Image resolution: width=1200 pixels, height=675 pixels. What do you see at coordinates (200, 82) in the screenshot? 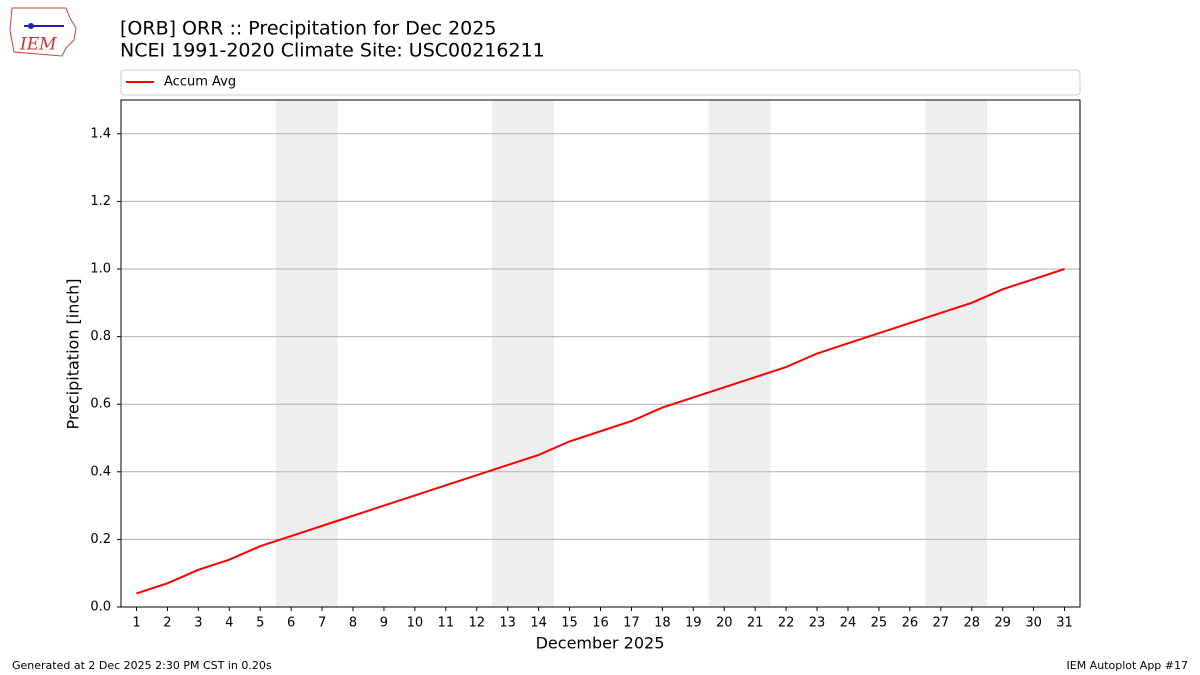
I see `legend-label: Accum Avg` at bounding box center [200, 82].